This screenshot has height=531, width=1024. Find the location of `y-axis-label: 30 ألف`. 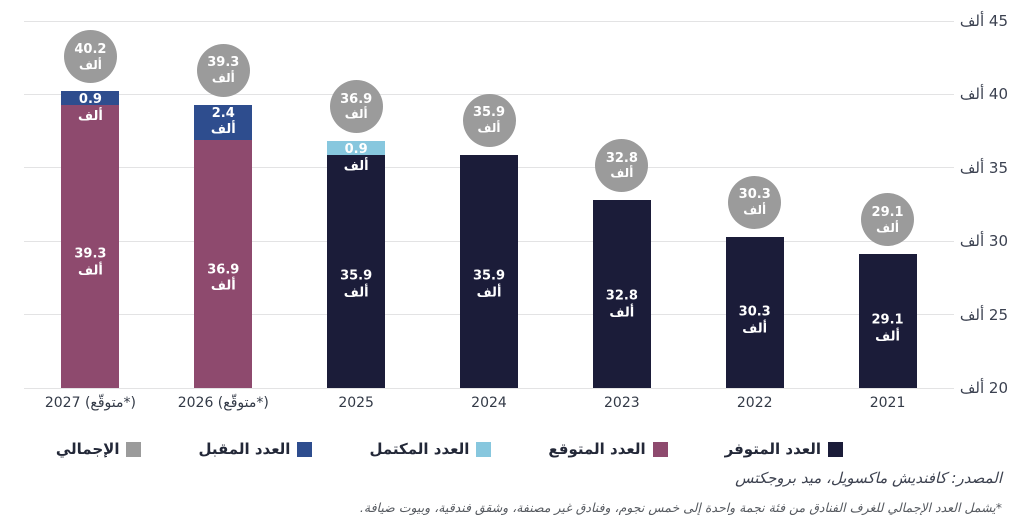

y-axis-label: 30 ألف is located at coordinates (983, 241).